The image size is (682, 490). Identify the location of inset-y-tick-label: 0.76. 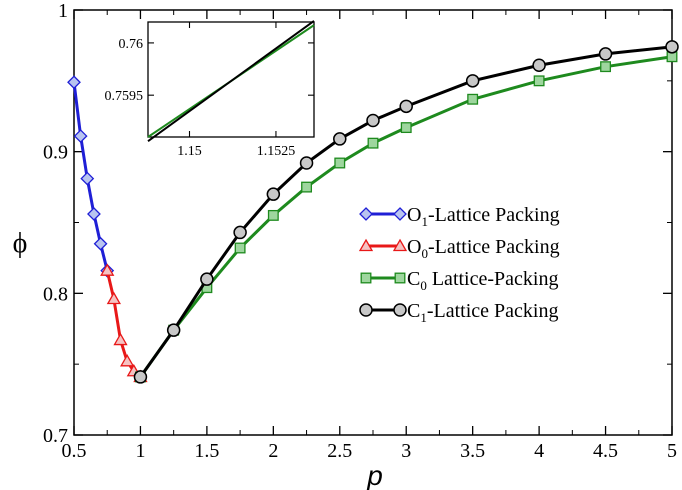
(131, 44).